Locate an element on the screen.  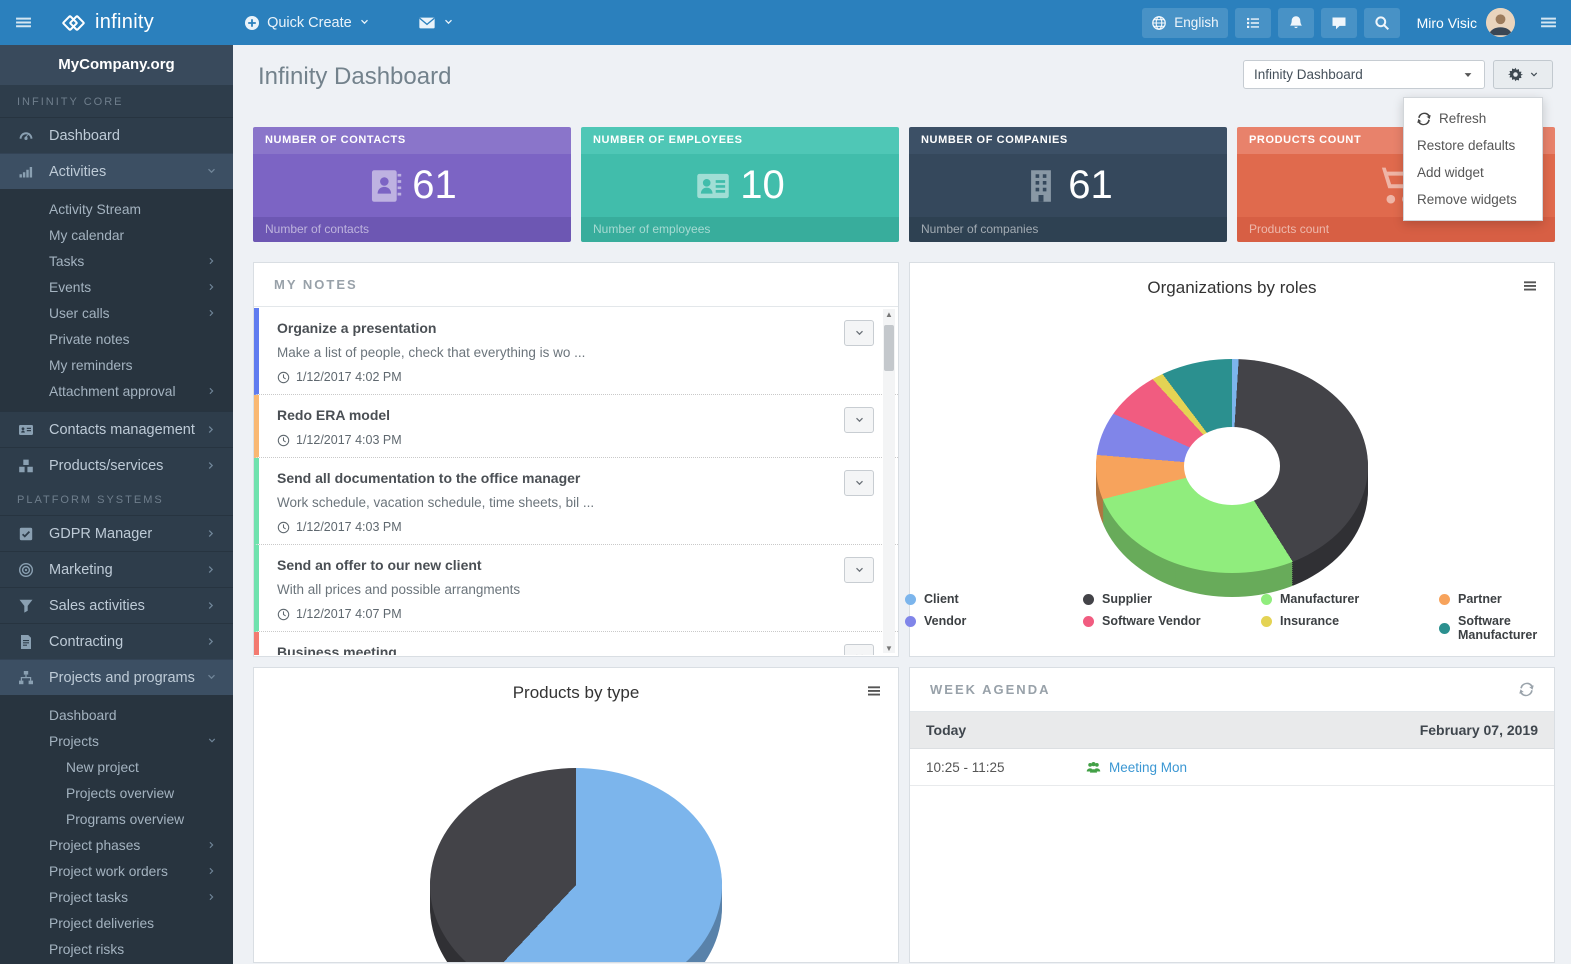
sidebar-item-activity-stream: Activity Stream is located at coordinates (116, 209).